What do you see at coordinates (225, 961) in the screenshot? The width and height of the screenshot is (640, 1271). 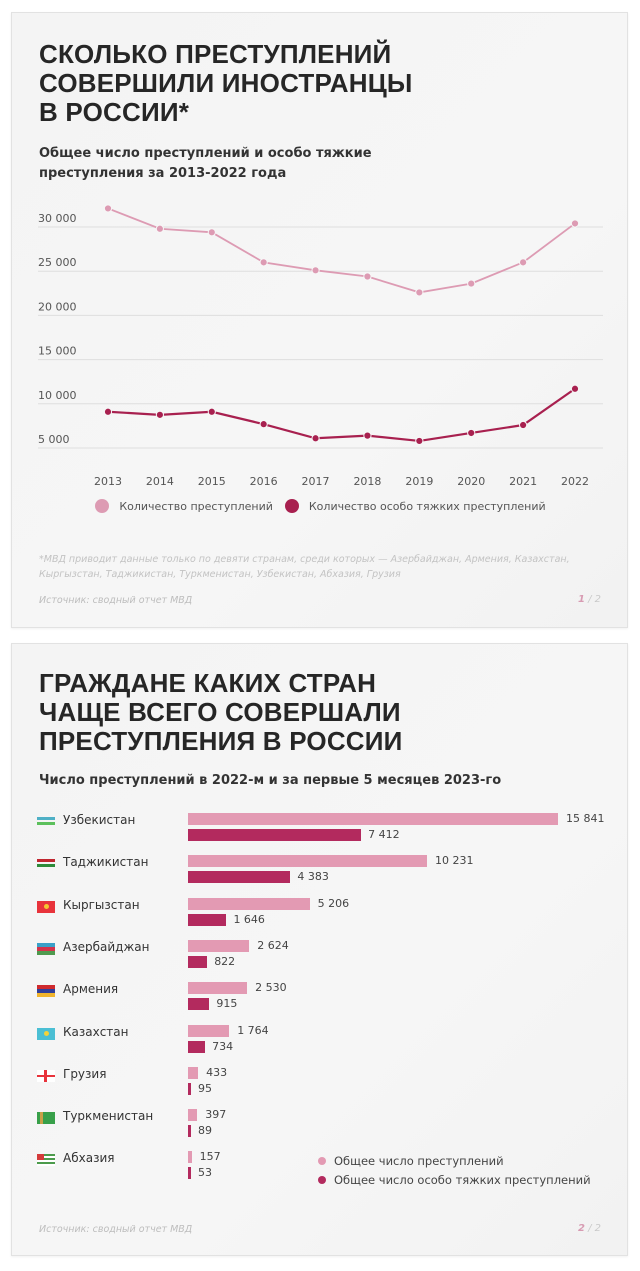 I see `bar-severe-value: 822` at bounding box center [225, 961].